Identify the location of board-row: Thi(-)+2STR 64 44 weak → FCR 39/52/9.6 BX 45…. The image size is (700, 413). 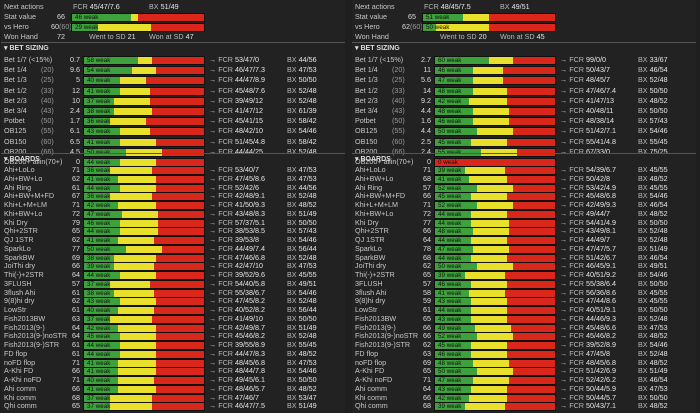
(173, 275).